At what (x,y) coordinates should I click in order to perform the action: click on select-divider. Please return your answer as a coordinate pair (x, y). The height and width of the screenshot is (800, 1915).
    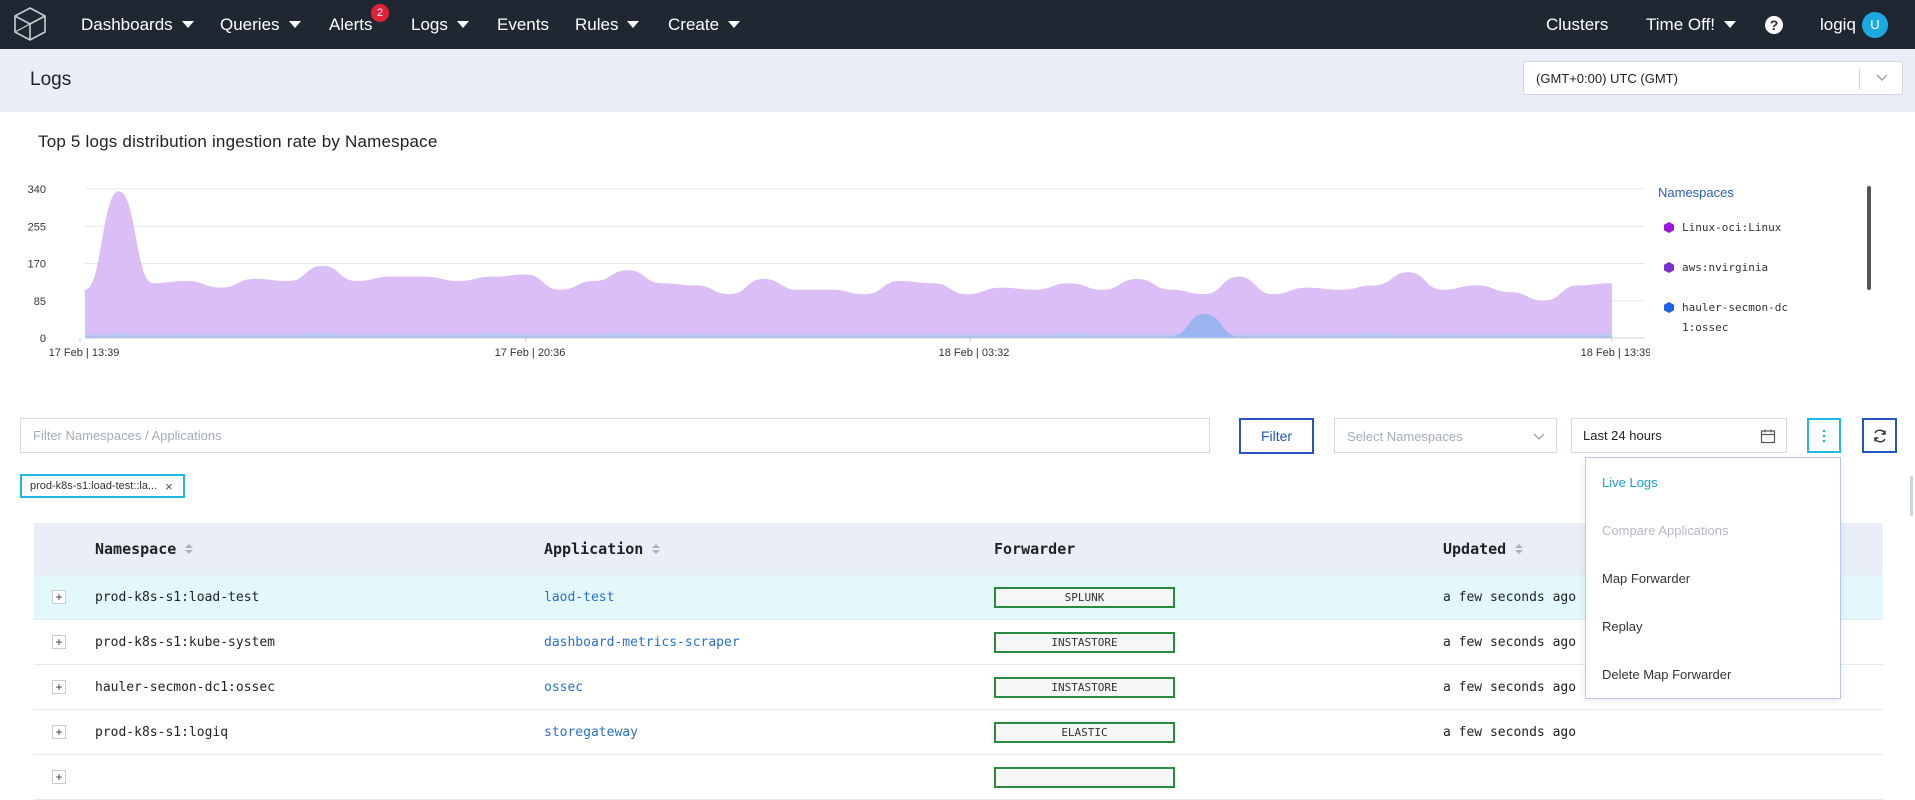
    Looking at the image, I should click on (1859, 79).